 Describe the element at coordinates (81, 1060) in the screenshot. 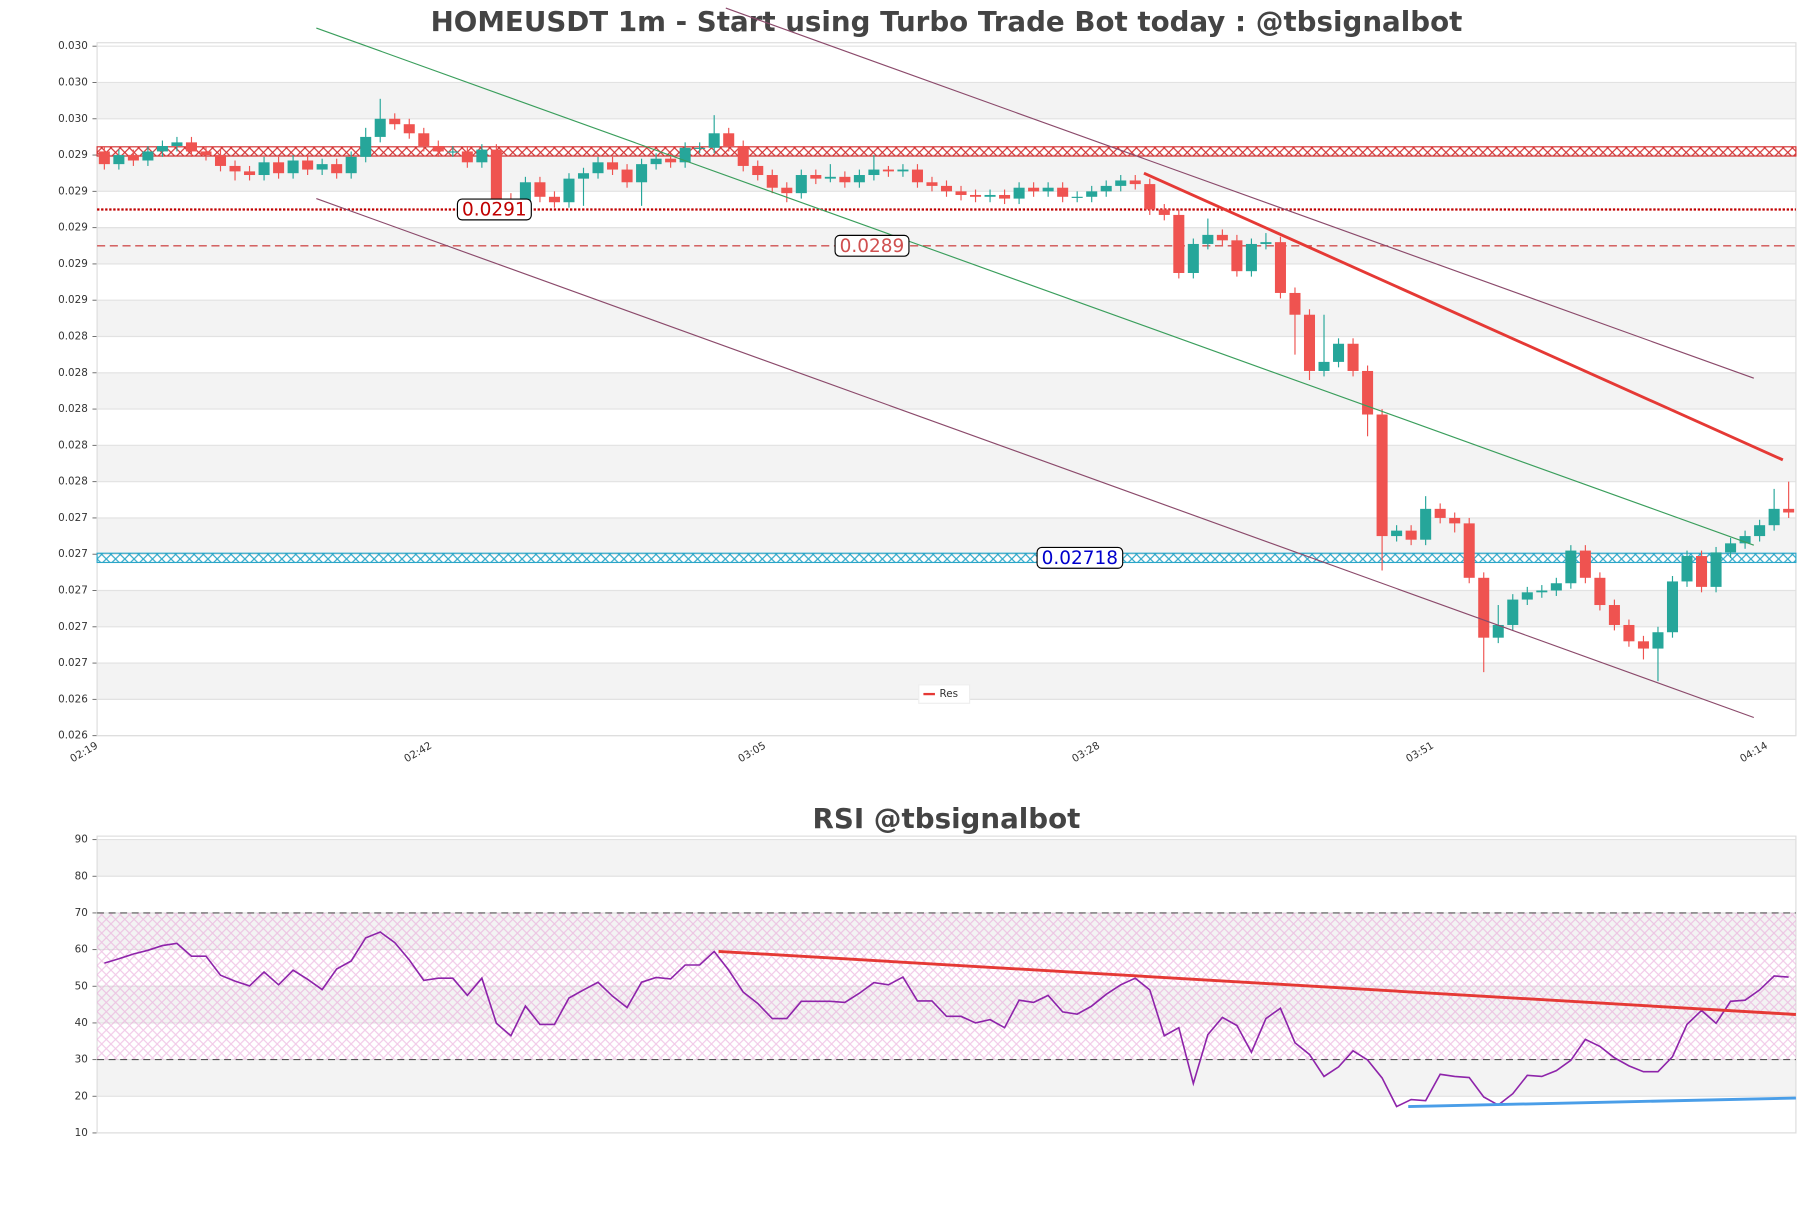

I see `y-tick-label: 30` at that location.